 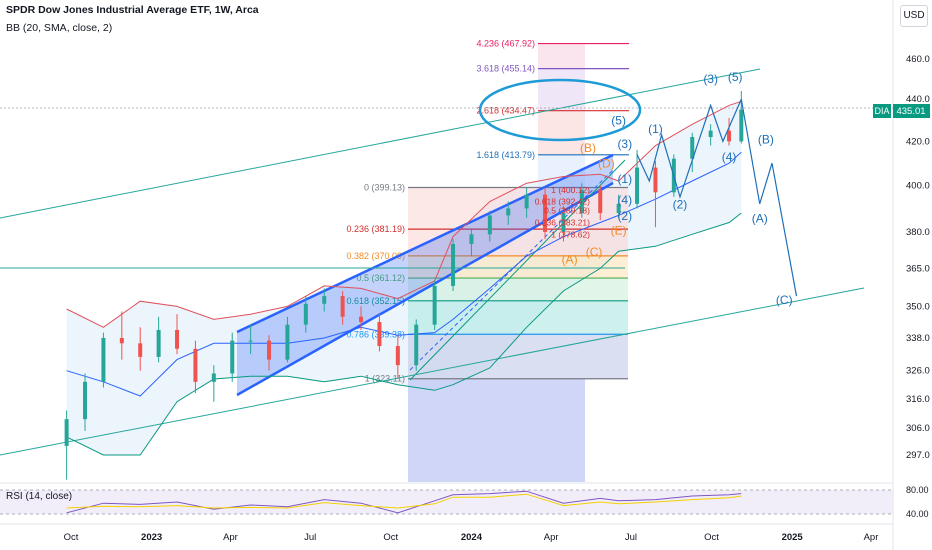 I want to click on price-tick-label: 350.0, so click(x=918, y=306).